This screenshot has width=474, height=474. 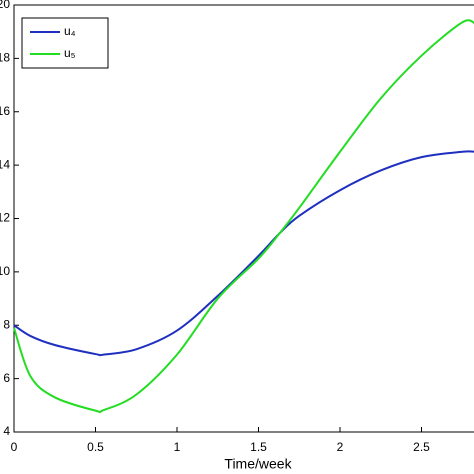 I want to click on x-tick-label: 0, so click(x=14, y=447).